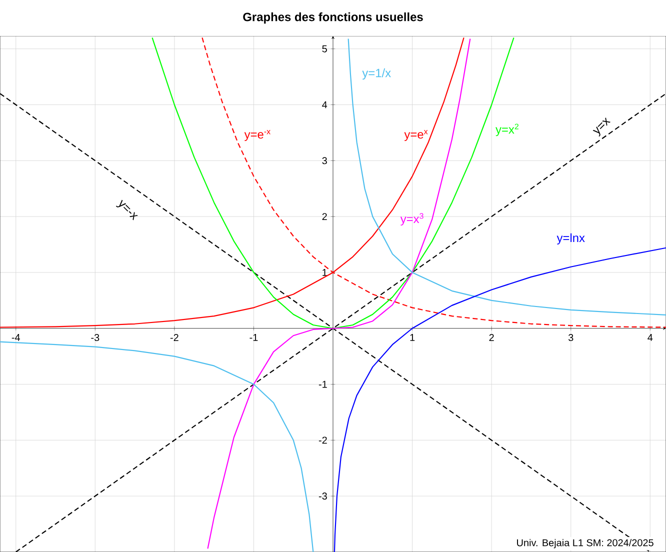  What do you see at coordinates (570, 238) in the screenshot?
I see `series-label: y=lnx` at bounding box center [570, 238].